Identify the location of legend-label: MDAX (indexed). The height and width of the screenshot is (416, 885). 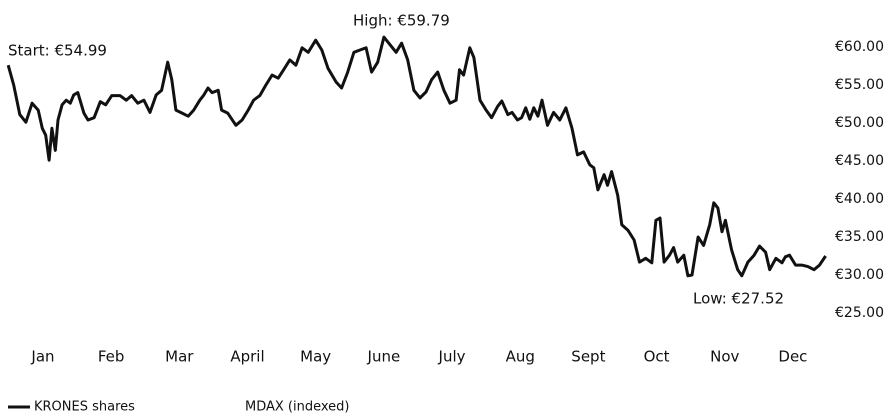
(297, 407).